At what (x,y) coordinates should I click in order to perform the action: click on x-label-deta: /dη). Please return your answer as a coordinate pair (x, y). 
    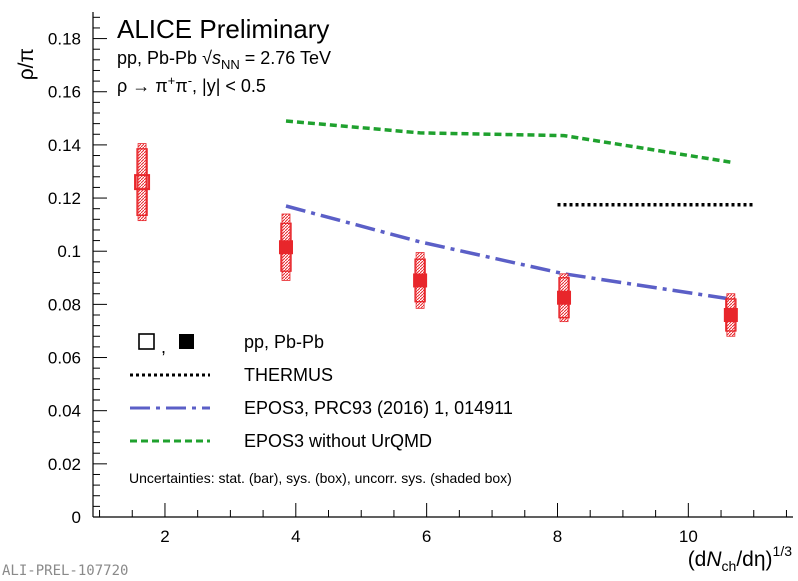
    Looking at the image, I should click on (754, 559).